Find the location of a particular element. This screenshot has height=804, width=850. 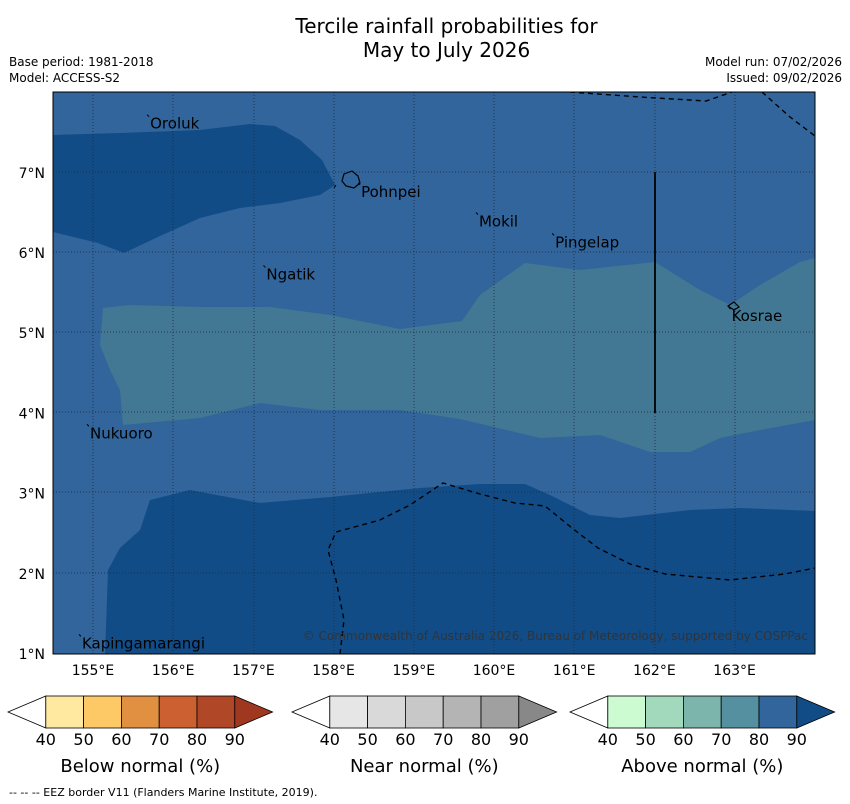

lon-tick-label: 163°E is located at coordinates (734, 671).